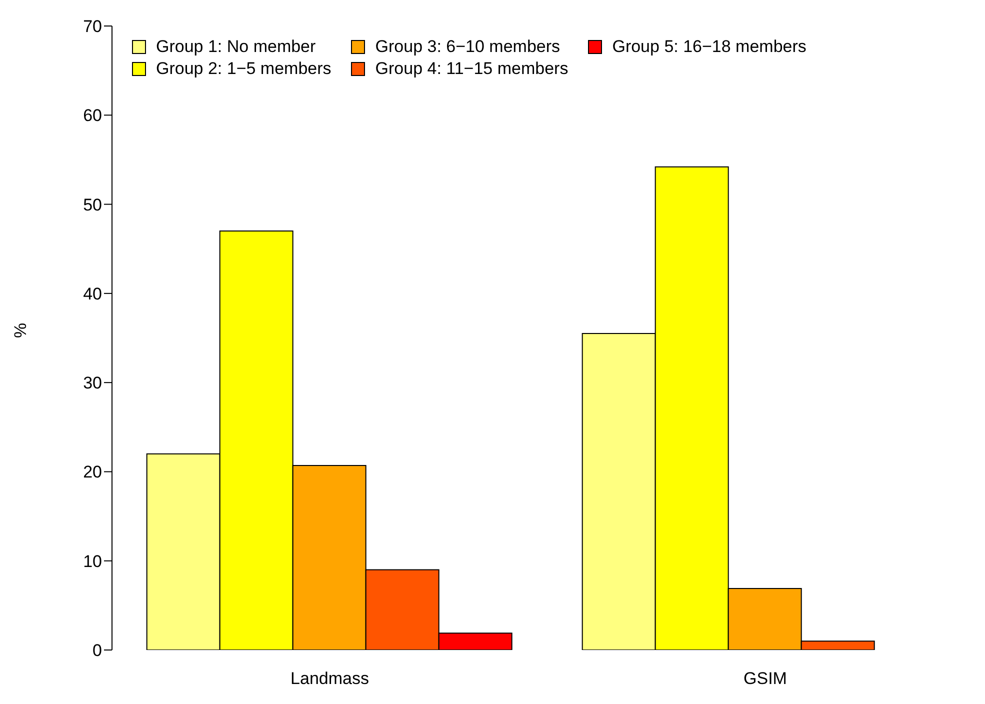  What do you see at coordinates (92, 561) in the screenshot?
I see `y-tick-label: 10` at bounding box center [92, 561].